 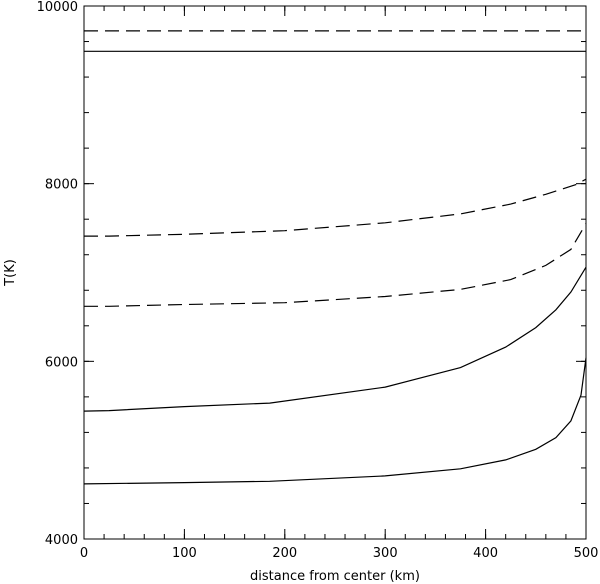 I want to click on y-axis-label: T(K), so click(x=10, y=273).